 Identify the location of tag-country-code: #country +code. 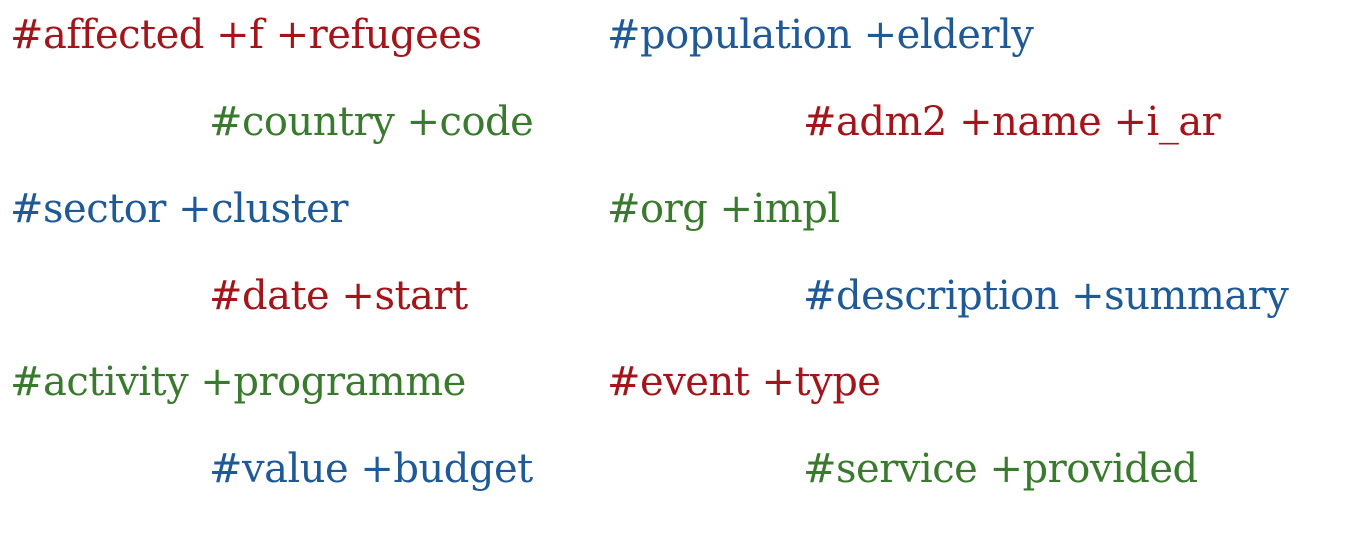
(371, 122).